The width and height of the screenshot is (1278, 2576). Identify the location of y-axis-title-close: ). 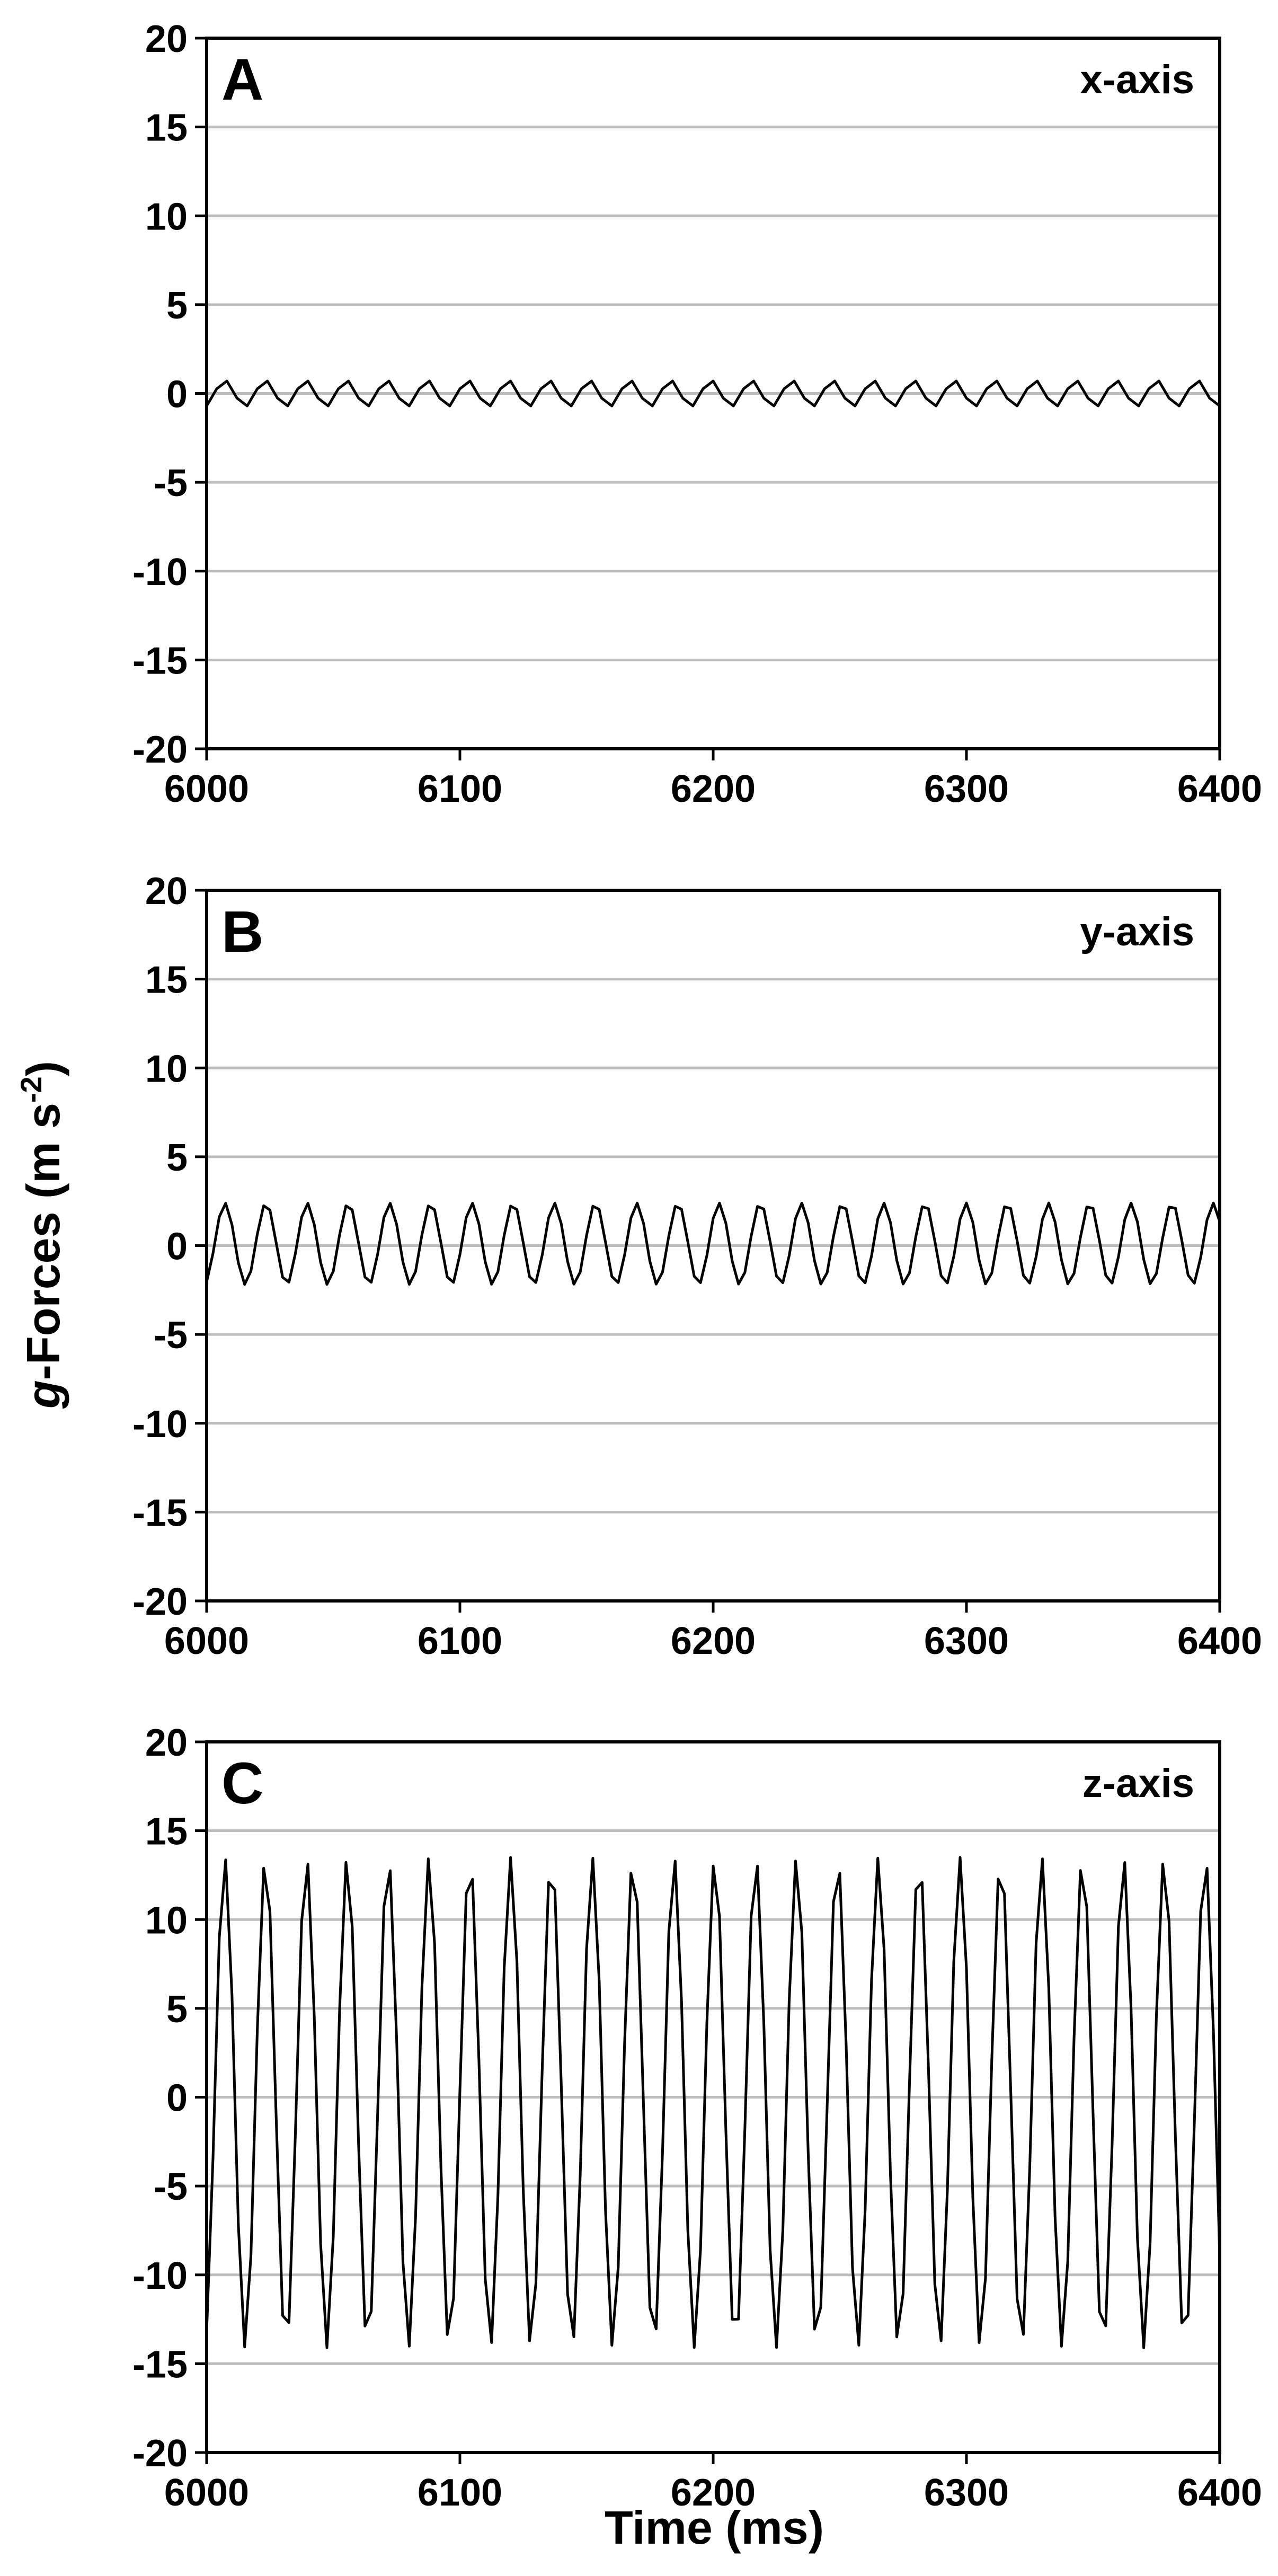
(43, 1068).